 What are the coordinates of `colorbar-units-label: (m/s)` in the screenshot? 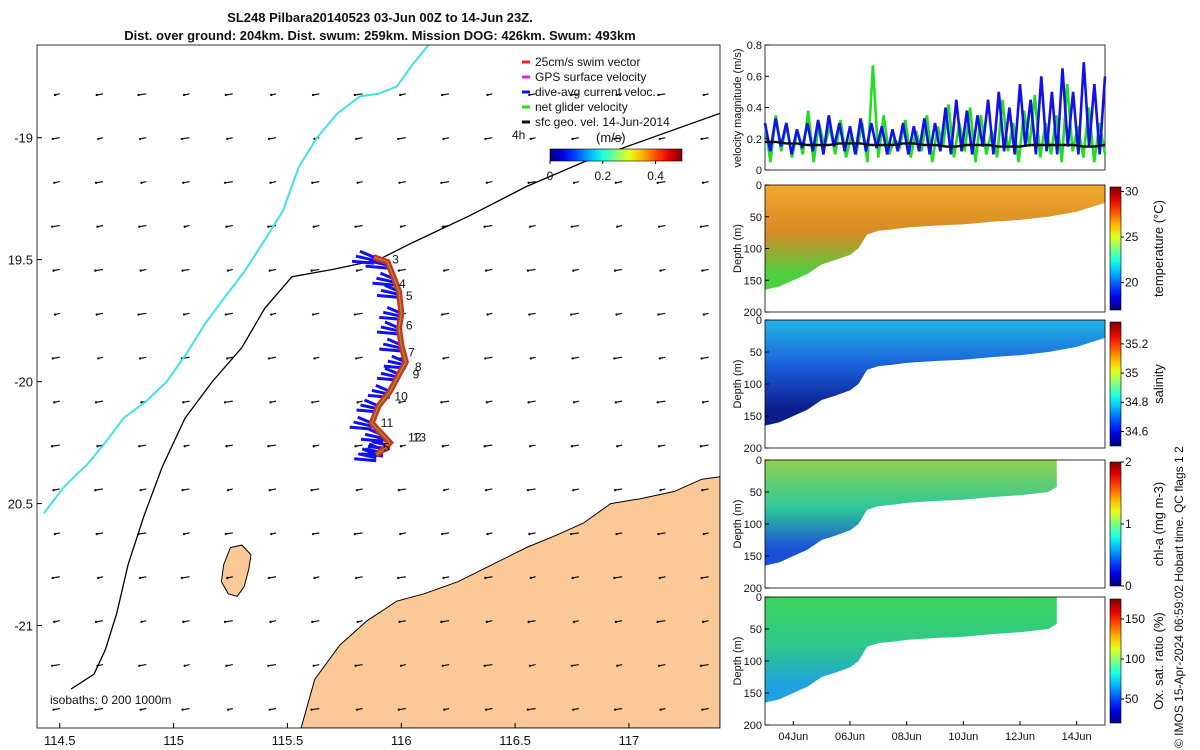 It's located at (611, 137).